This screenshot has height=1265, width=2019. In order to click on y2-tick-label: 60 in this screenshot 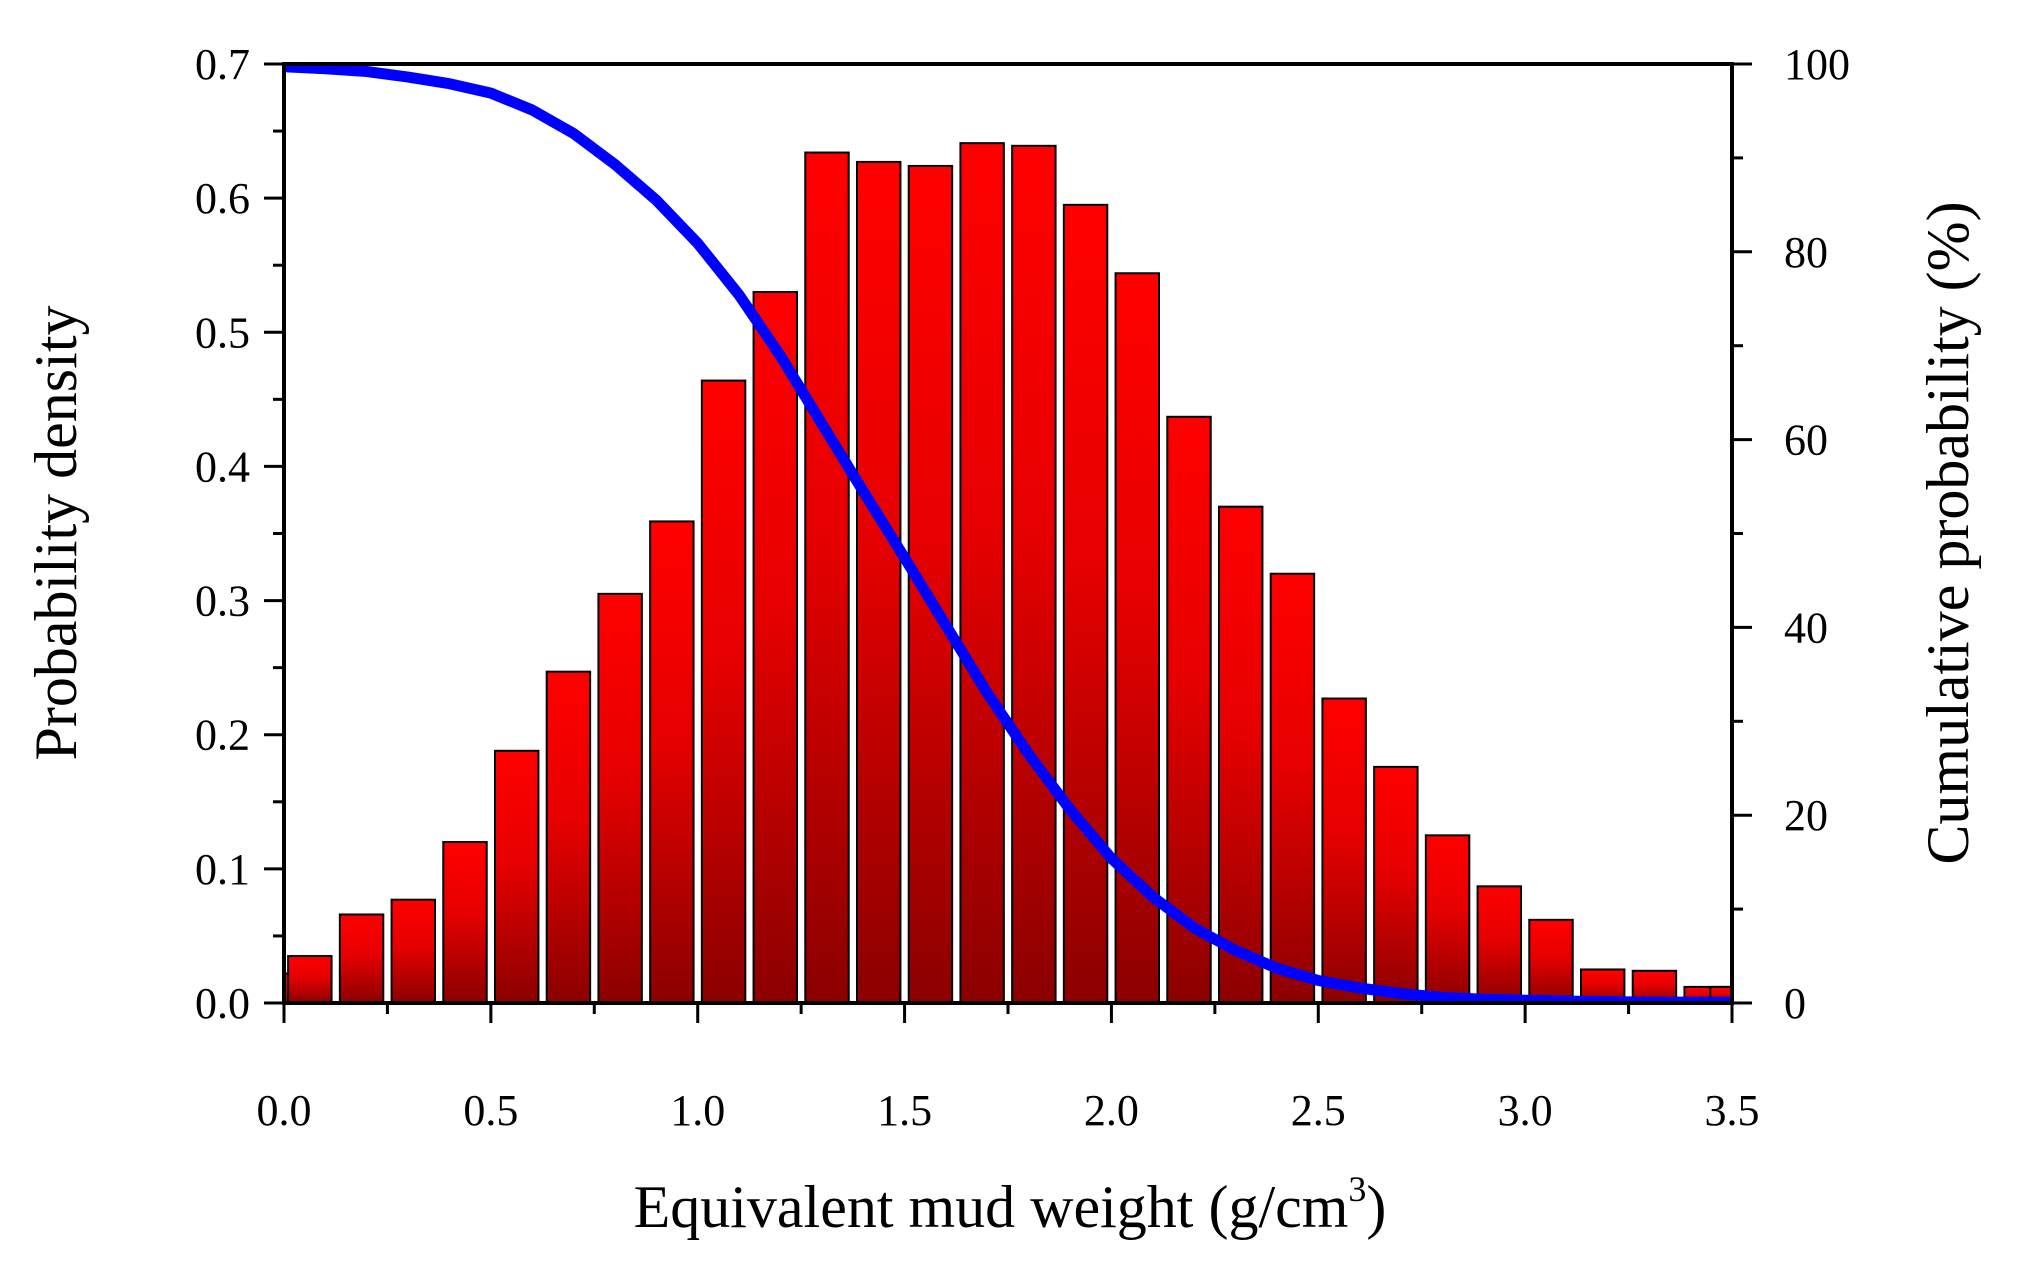, I will do `click(1806, 440)`.